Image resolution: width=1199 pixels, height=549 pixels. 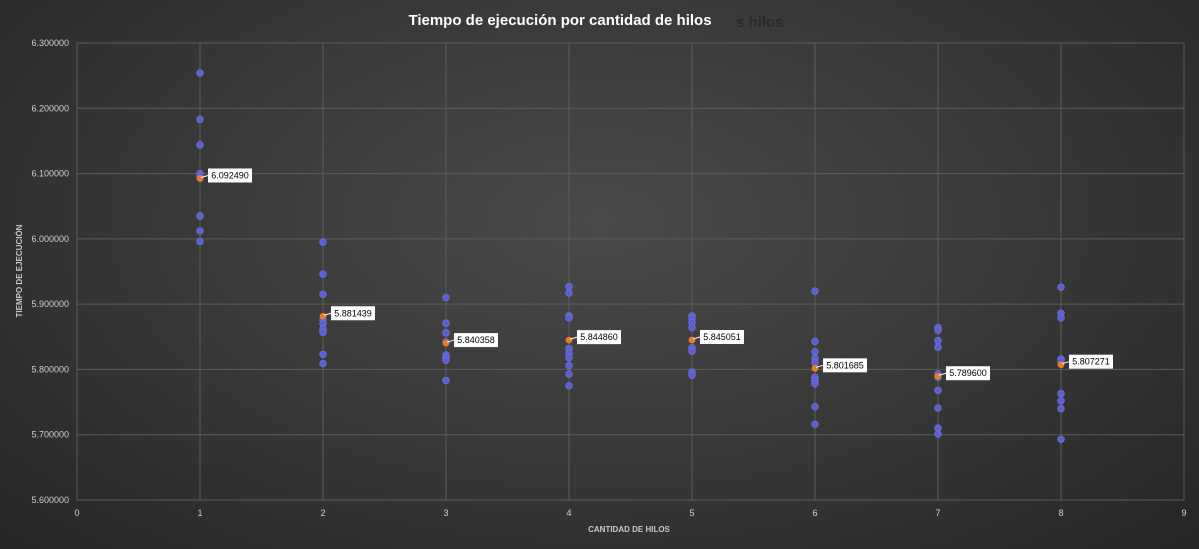 I want to click on data-label: 6.092490, so click(x=230, y=175).